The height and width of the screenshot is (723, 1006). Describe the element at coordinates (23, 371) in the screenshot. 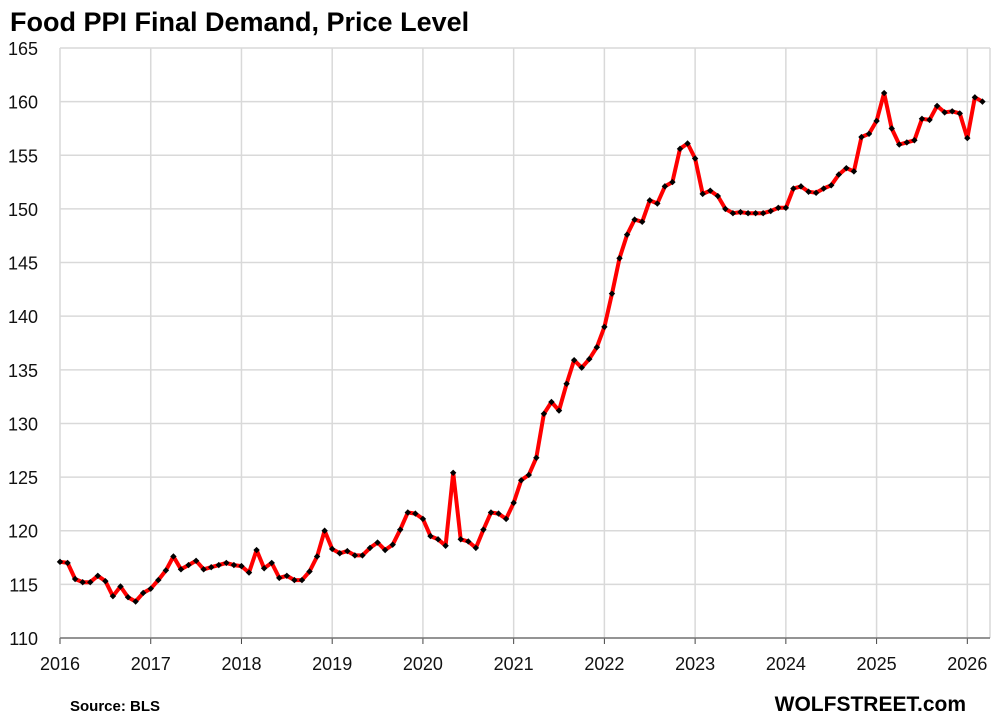

I see `y-tick-label: 135` at that location.